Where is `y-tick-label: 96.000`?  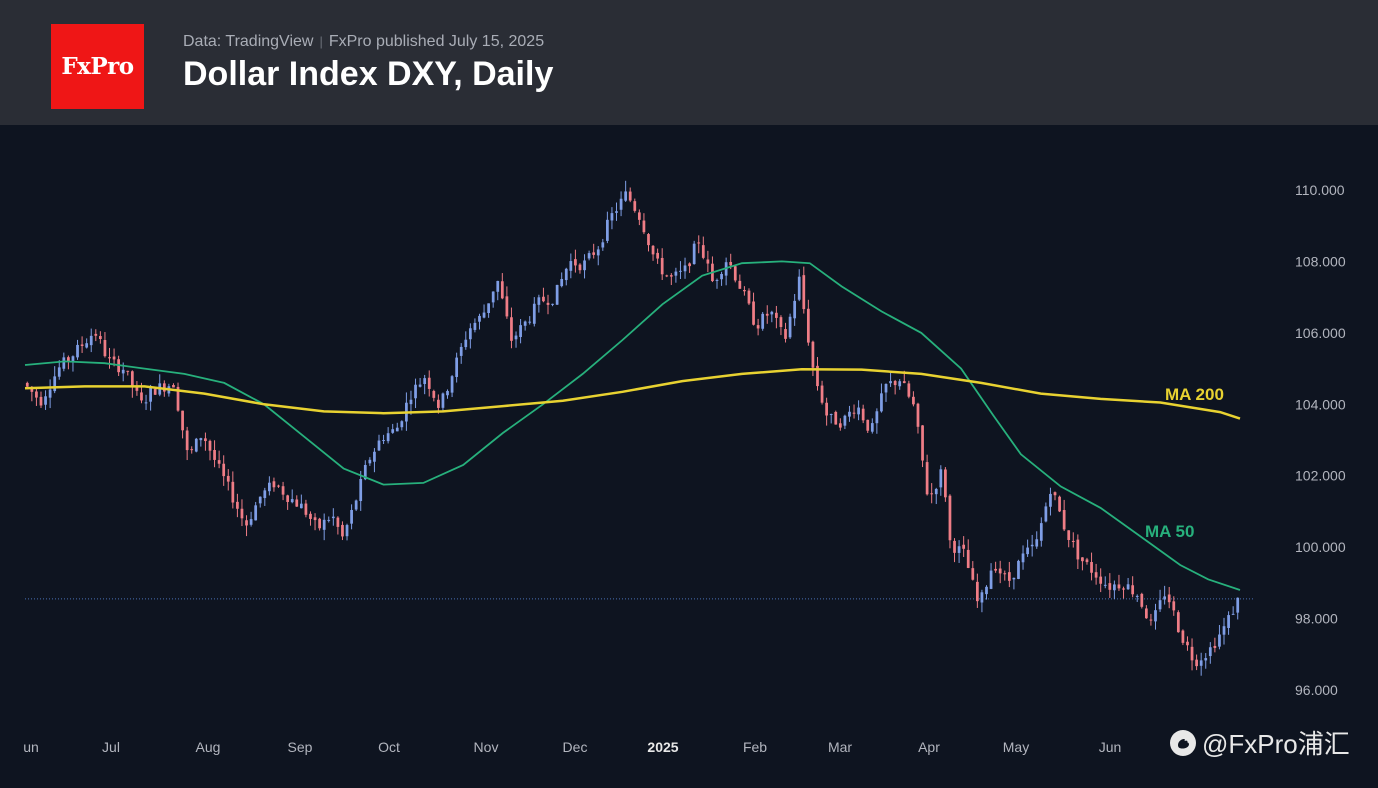 y-tick-label: 96.000 is located at coordinates (1316, 690).